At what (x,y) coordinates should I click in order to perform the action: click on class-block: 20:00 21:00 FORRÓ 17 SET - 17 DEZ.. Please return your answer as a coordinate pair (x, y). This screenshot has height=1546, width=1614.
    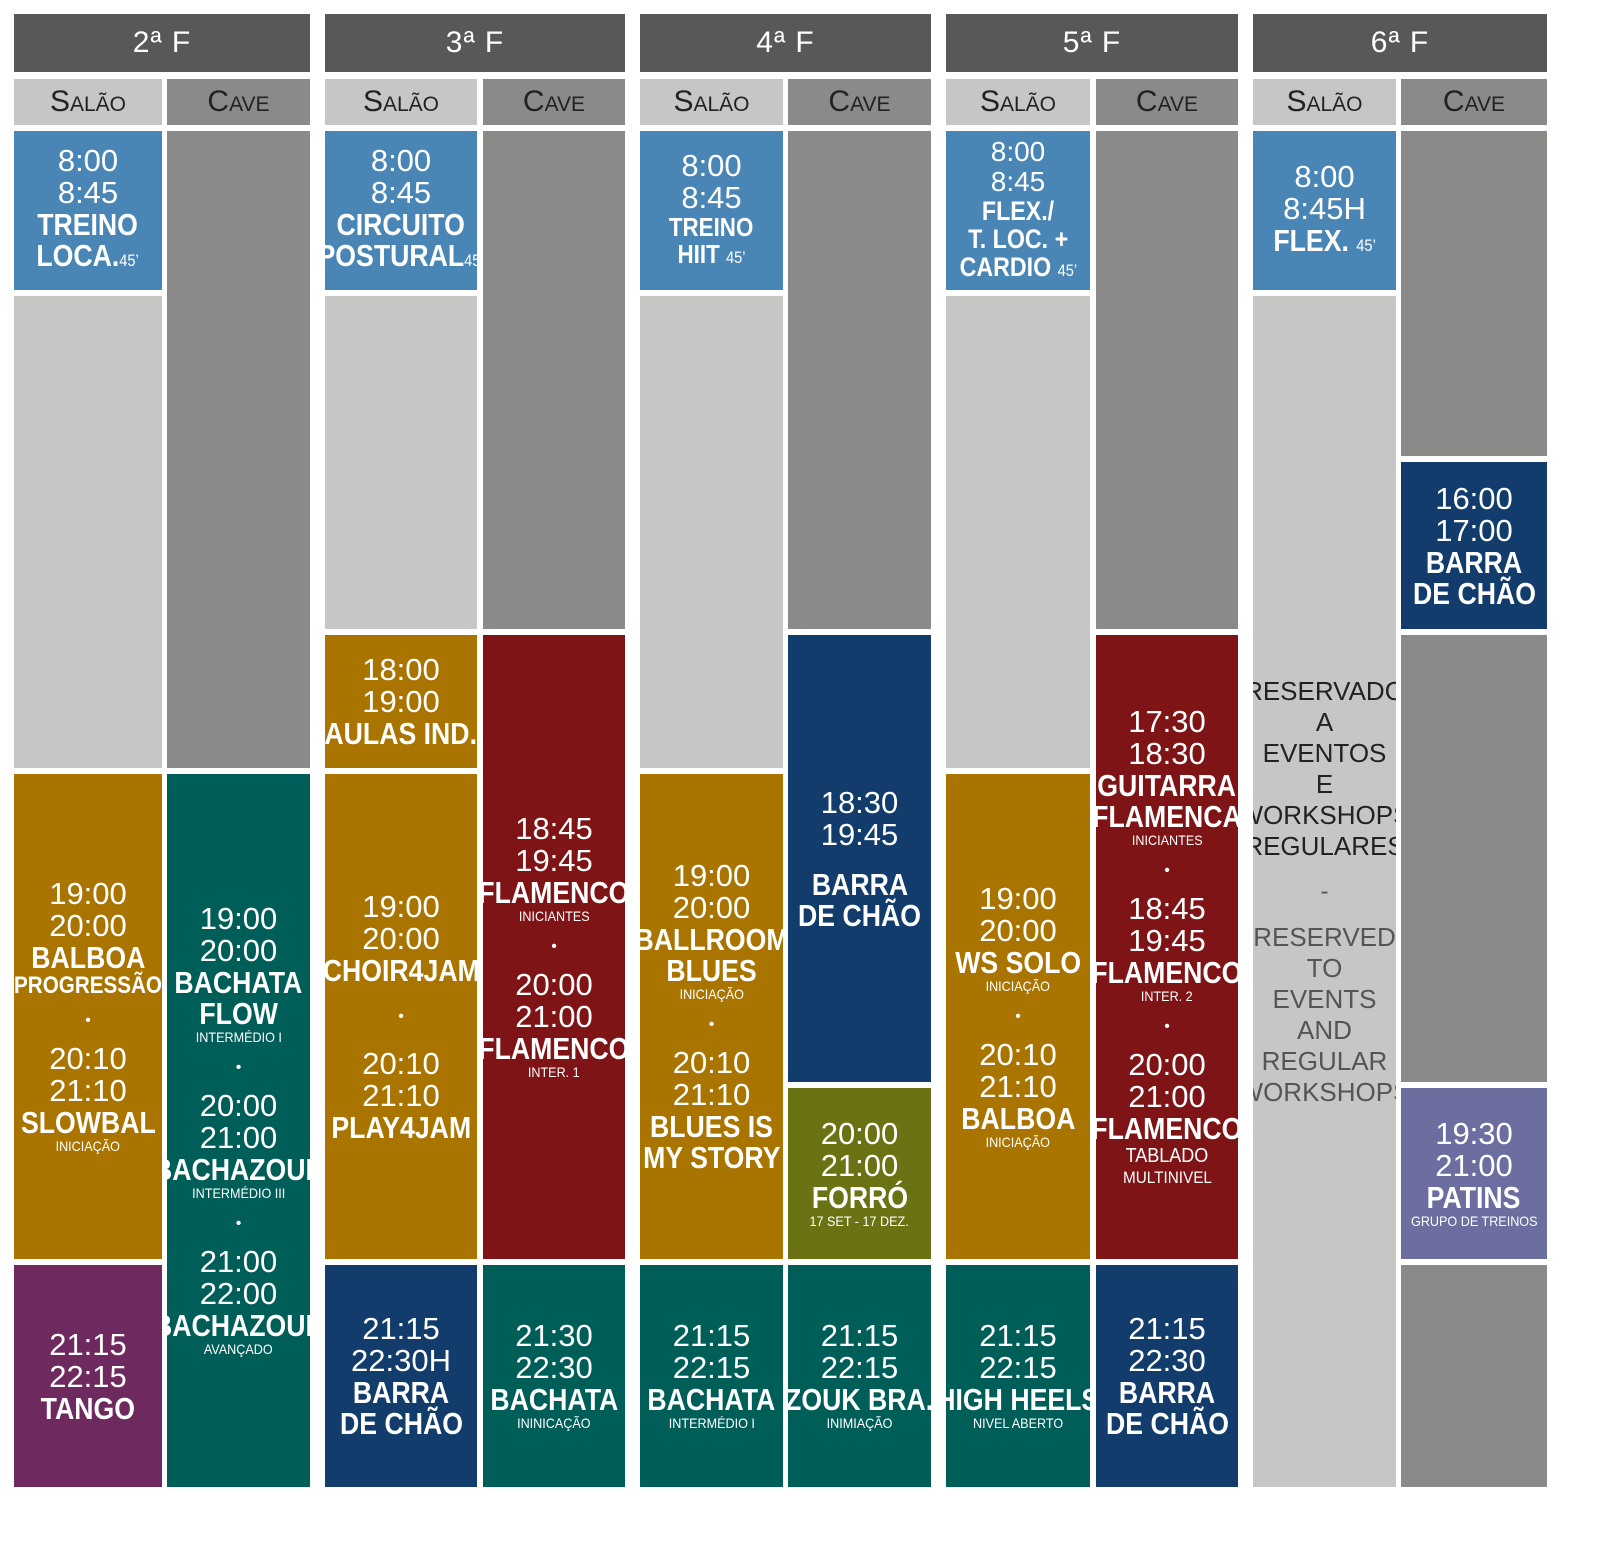
    Looking at the image, I should click on (859, 1173).